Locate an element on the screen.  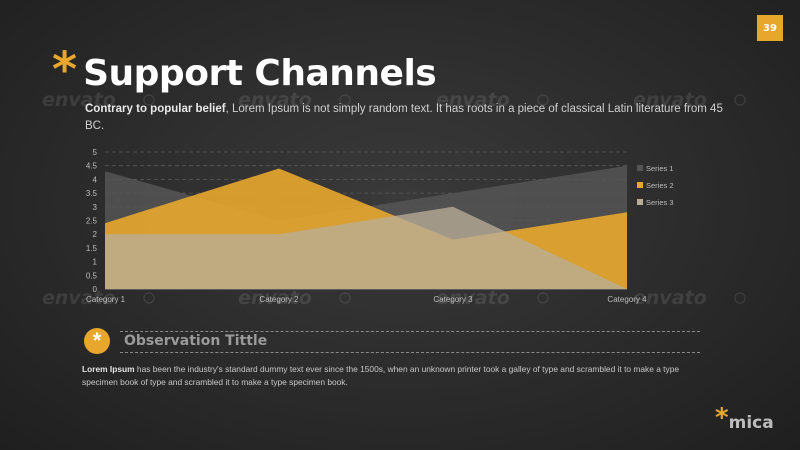
y-tick-label: 0.5 is located at coordinates (92, 275).